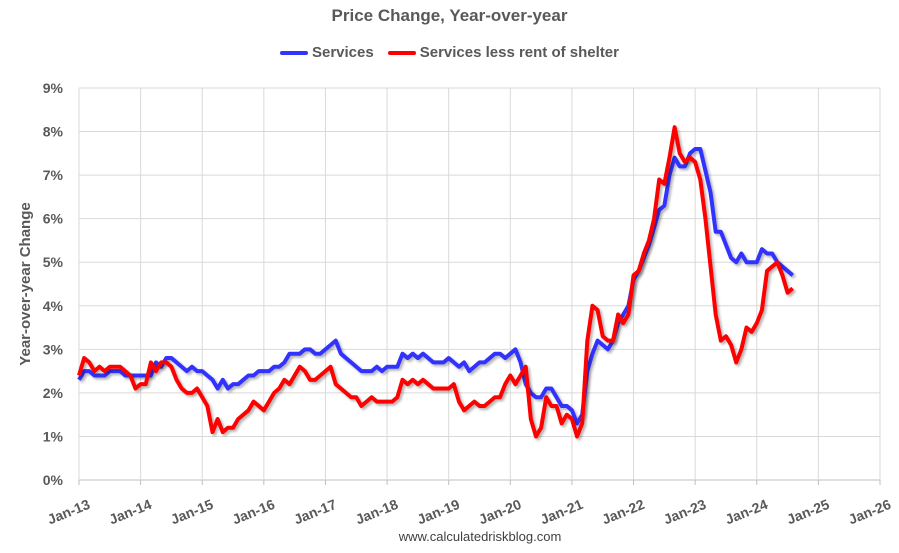 This screenshot has width=899, height=553. What do you see at coordinates (869, 512) in the screenshot?
I see `x-tick-label: Jan-26` at bounding box center [869, 512].